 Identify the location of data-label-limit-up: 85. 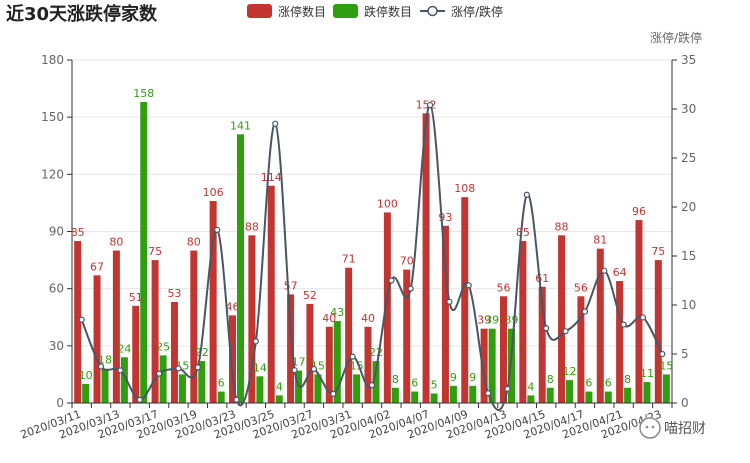
(78, 232).